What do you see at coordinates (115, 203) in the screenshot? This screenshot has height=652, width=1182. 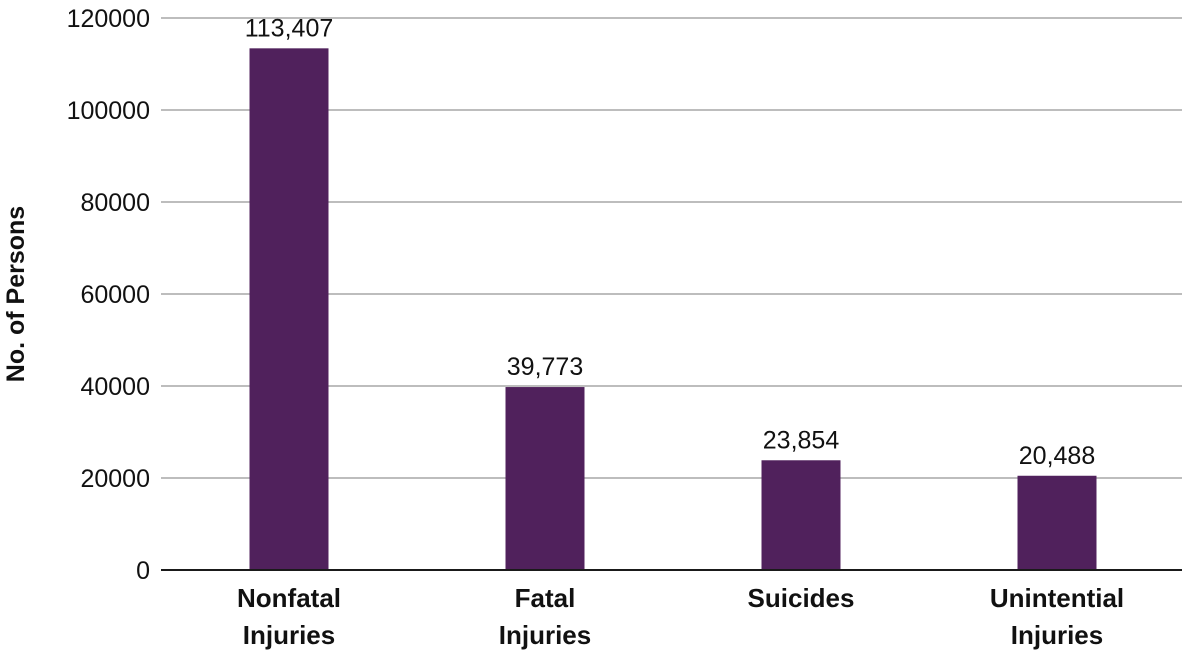 I see `y-tick-label: 80000` at bounding box center [115, 203].